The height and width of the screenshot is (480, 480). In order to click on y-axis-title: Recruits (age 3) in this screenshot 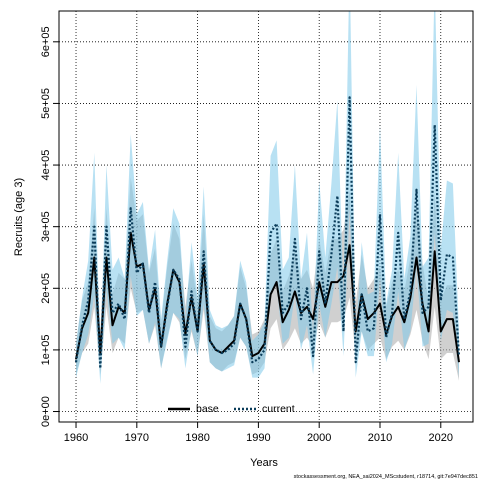, I will do `click(19, 217)`.